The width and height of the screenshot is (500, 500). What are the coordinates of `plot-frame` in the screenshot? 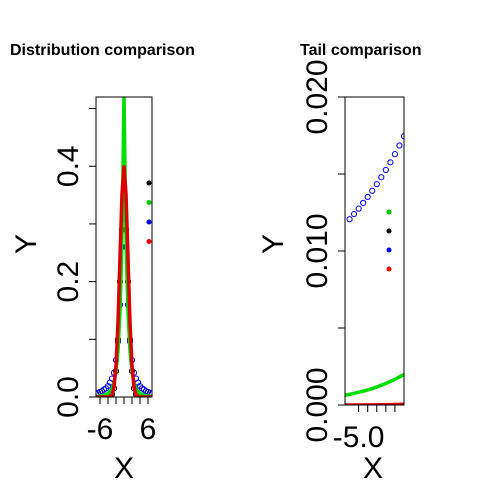 It's located at (374, 251).